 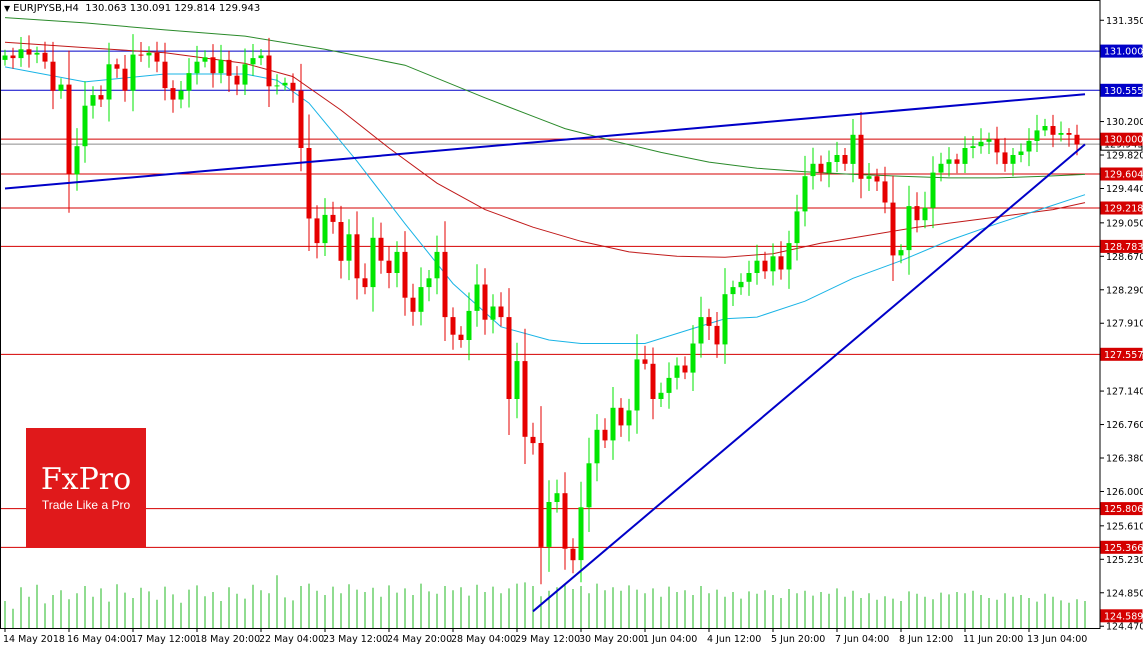 What do you see at coordinates (993, 639) in the screenshot?
I see `x-tick-label: 11 Jun 20:00` at bounding box center [993, 639].